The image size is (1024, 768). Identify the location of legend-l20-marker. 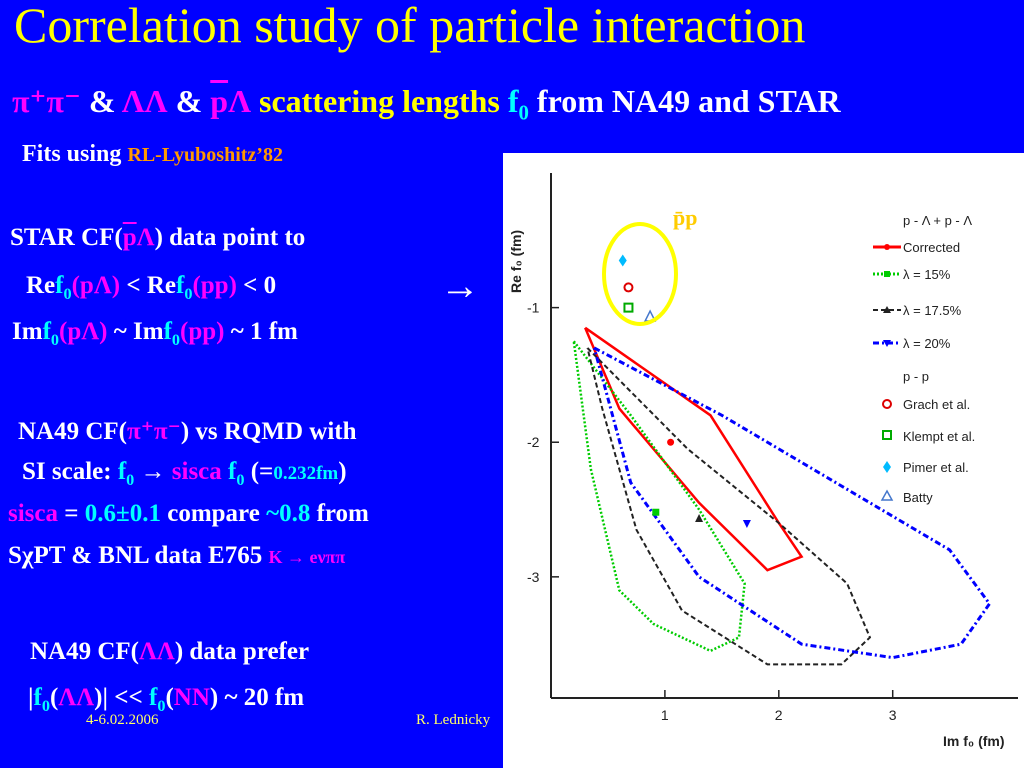
(887, 343).